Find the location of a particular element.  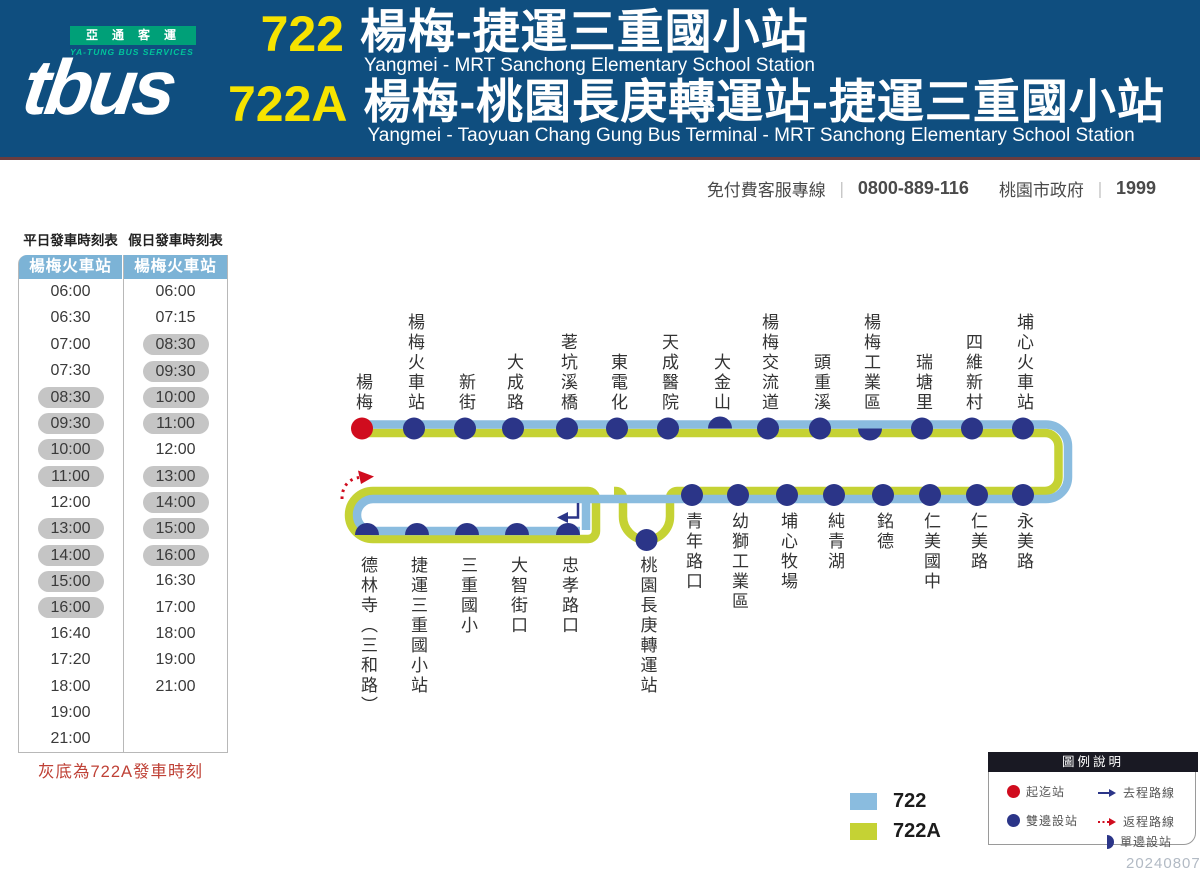

timetable-row-weekday: 16:40 is located at coordinates (70, 634).